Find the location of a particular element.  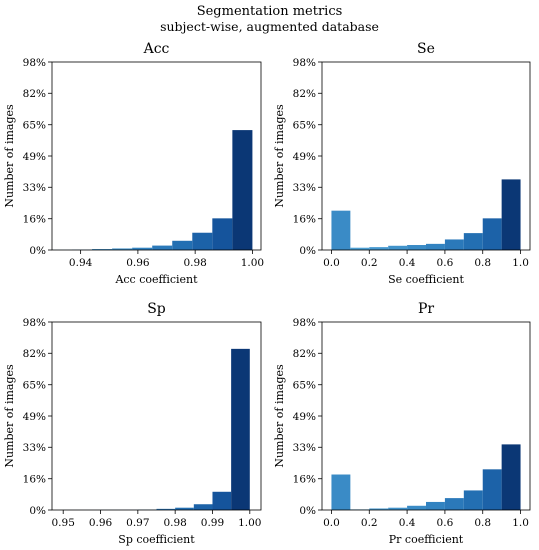

ytick-label-se-6: 98% is located at coordinates (304, 63).